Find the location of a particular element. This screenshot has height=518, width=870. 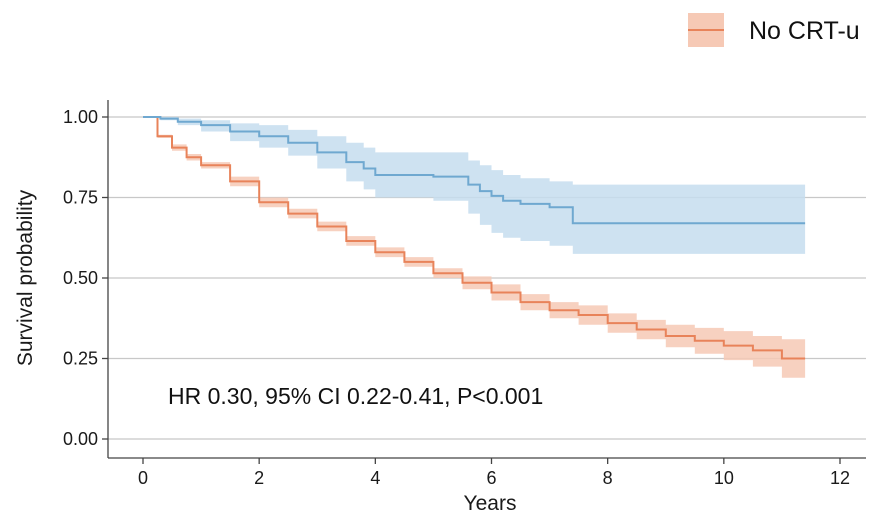

legend-label: No CRT-u is located at coordinates (804, 31).